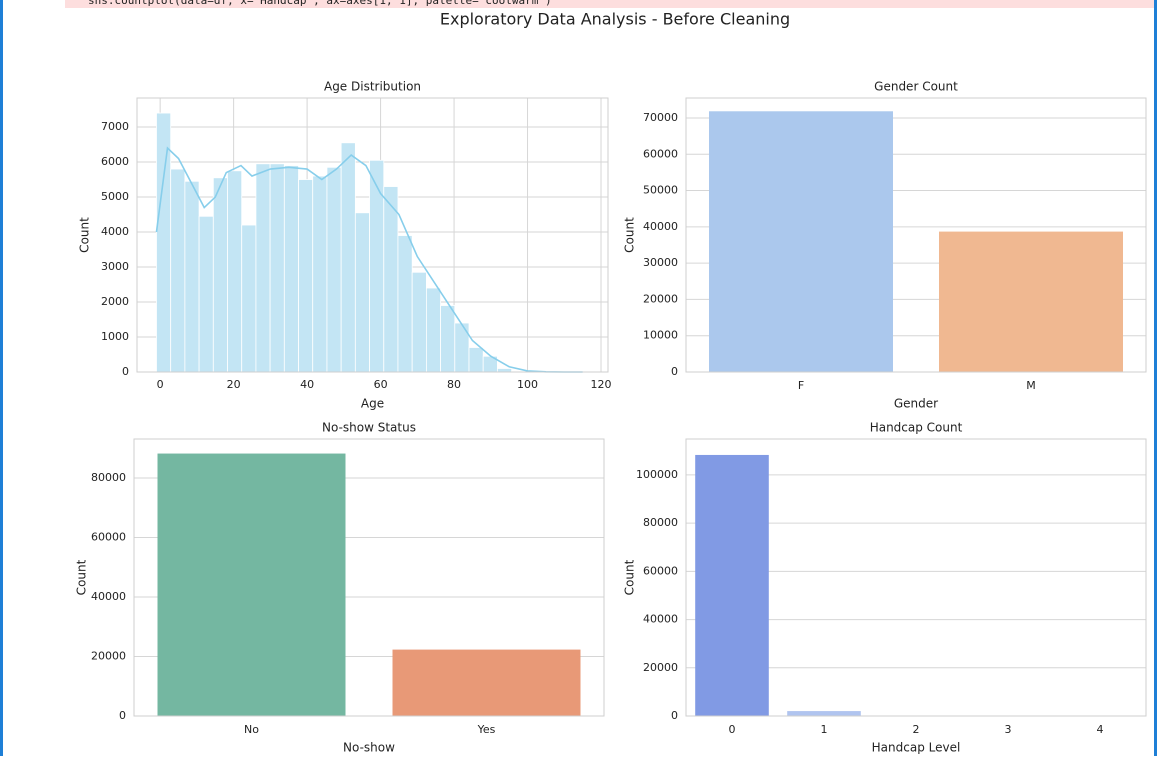  What do you see at coordinates (660, 262) in the screenshot?
I see `y-tick-label: 30000` at bounding box center [660, 262].